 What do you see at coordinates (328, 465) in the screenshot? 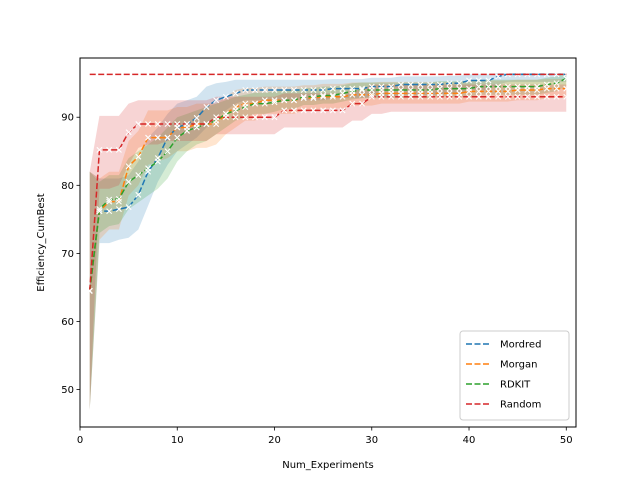
I see `x-axis-label: Num_Experiments` at bounding box center [328, 465].